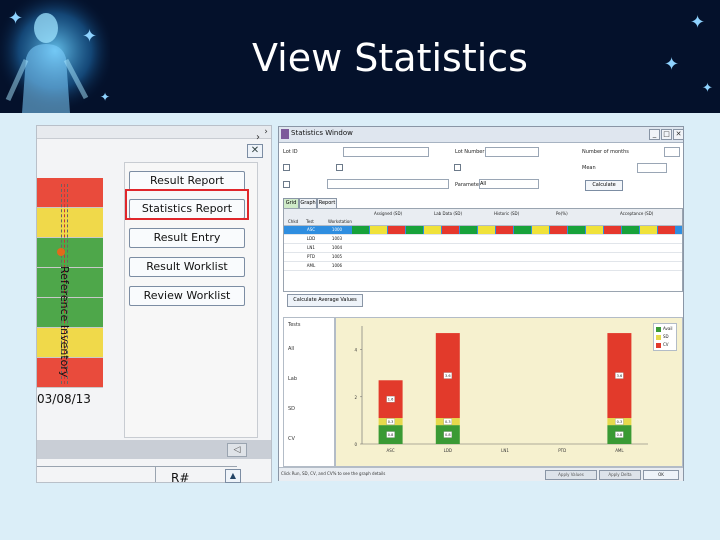  Describe the element at coordinates (390, 58) in the screenshot. I see `slide-title: View Statistics` at that location.